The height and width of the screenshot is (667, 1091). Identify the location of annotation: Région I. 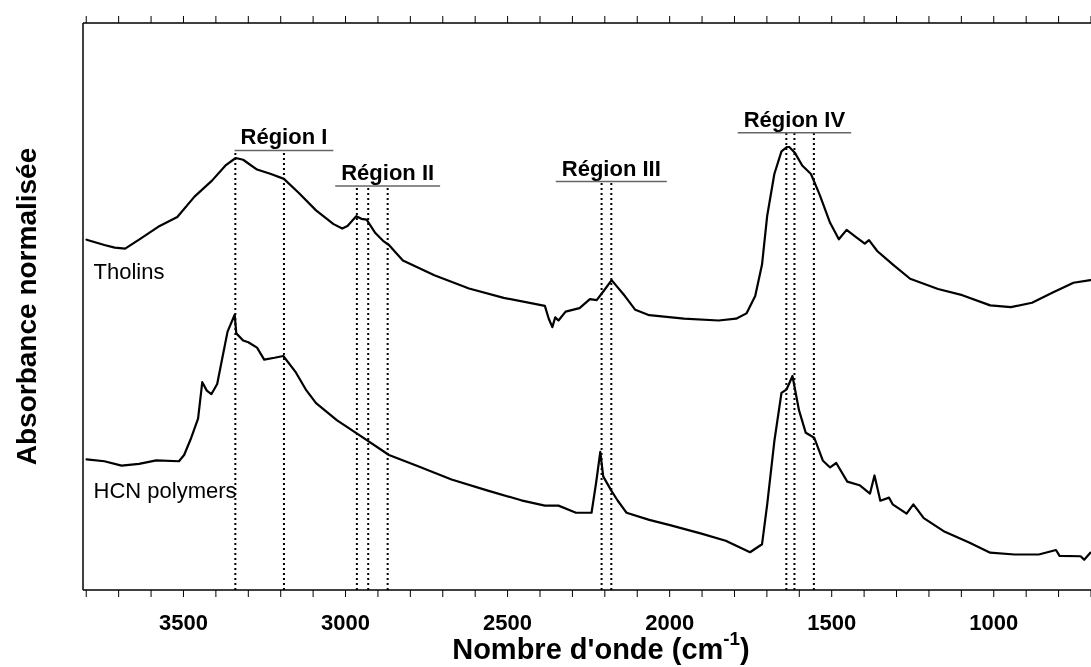
(284, 137).